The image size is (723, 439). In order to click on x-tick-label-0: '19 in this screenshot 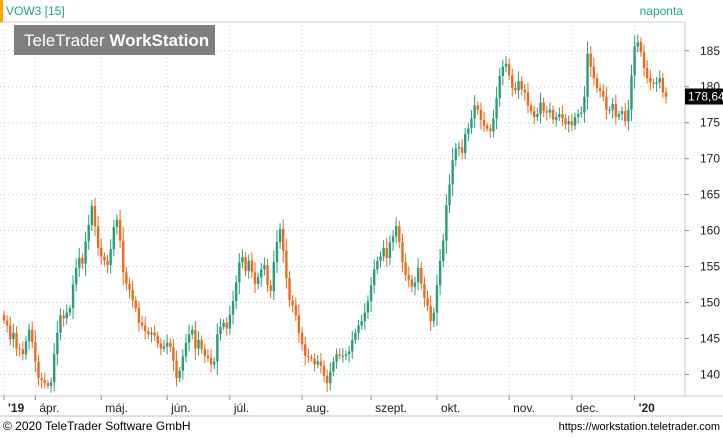, I will do `click(16, 408)`.